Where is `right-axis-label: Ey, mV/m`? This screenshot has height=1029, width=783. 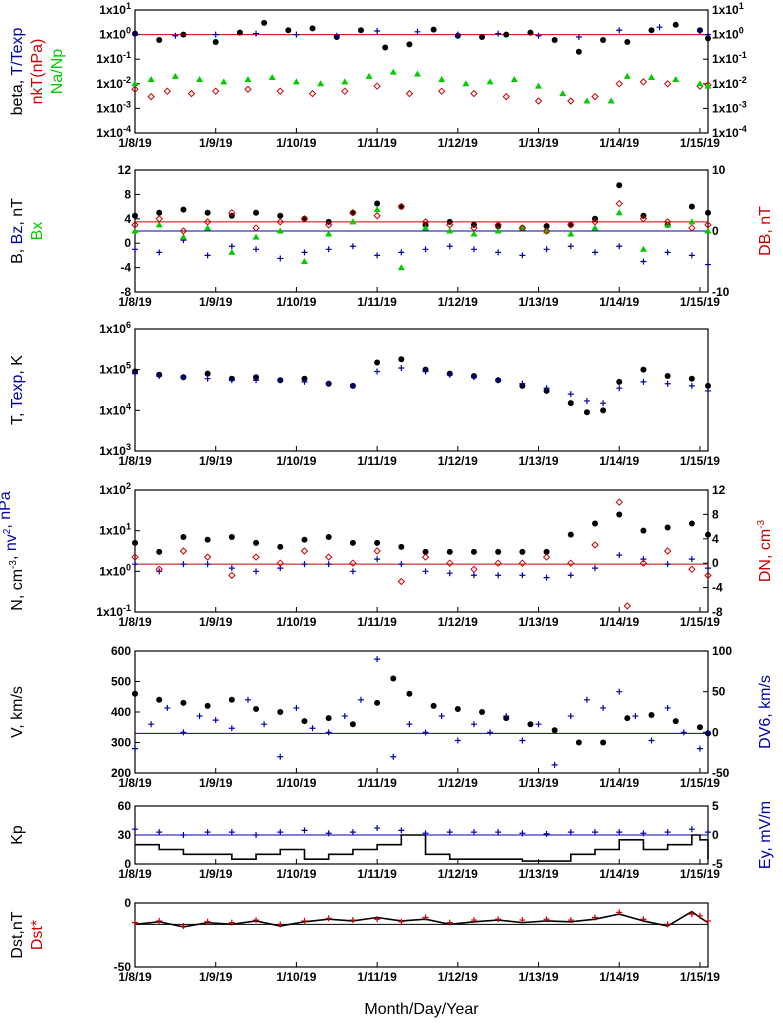 right-axis-label: Ey, mV/m is located at coordinates (765, 835).